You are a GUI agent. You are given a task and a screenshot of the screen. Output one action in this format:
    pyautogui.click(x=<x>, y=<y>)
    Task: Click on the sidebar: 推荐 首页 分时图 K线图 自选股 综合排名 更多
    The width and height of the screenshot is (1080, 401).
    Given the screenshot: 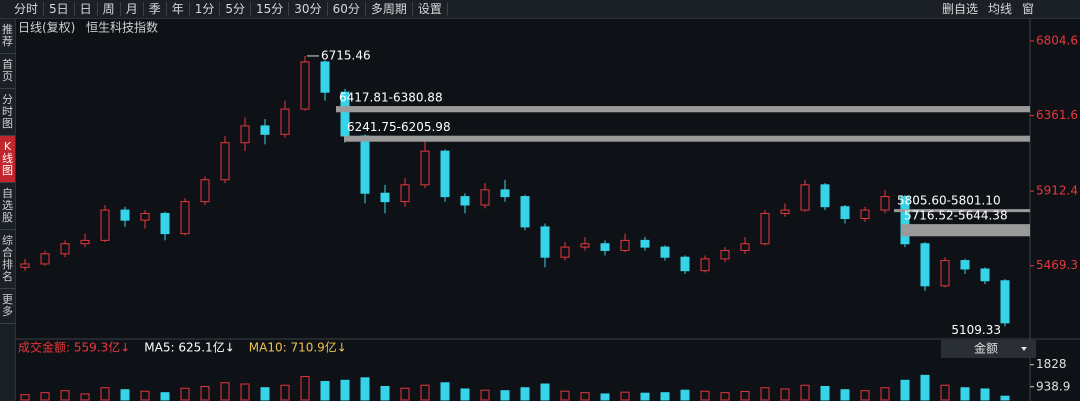 What is the action you would take?
    pyautogui.click(x=8, y=210)
    